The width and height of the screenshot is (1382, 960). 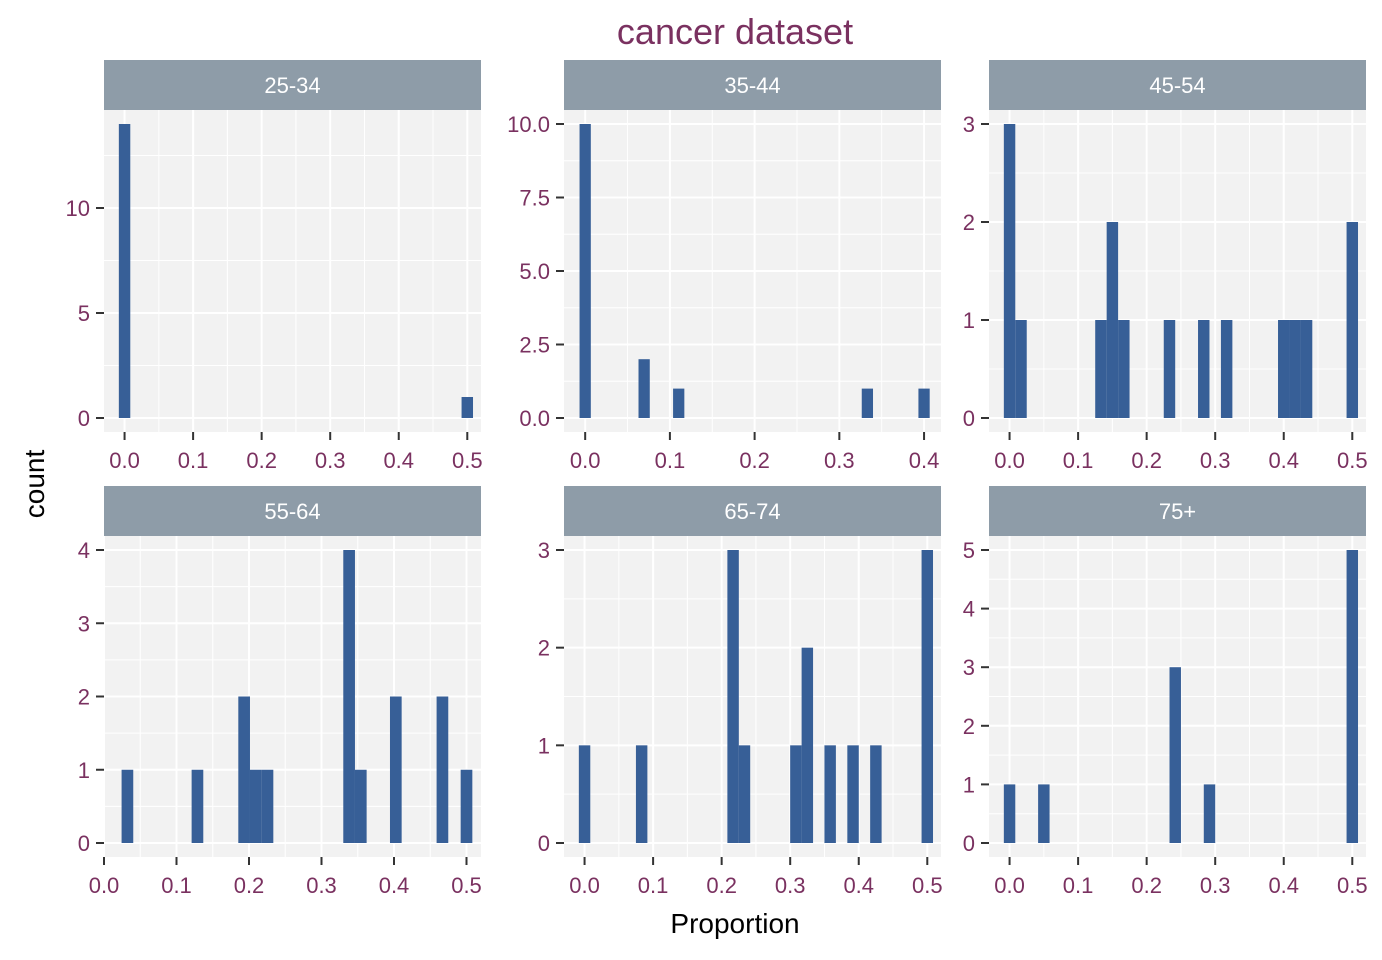 What do you see at coordinates (735, 31) in the screenshot?
I see `chart-title: cancer dataset` at bounding box center [735, 31].